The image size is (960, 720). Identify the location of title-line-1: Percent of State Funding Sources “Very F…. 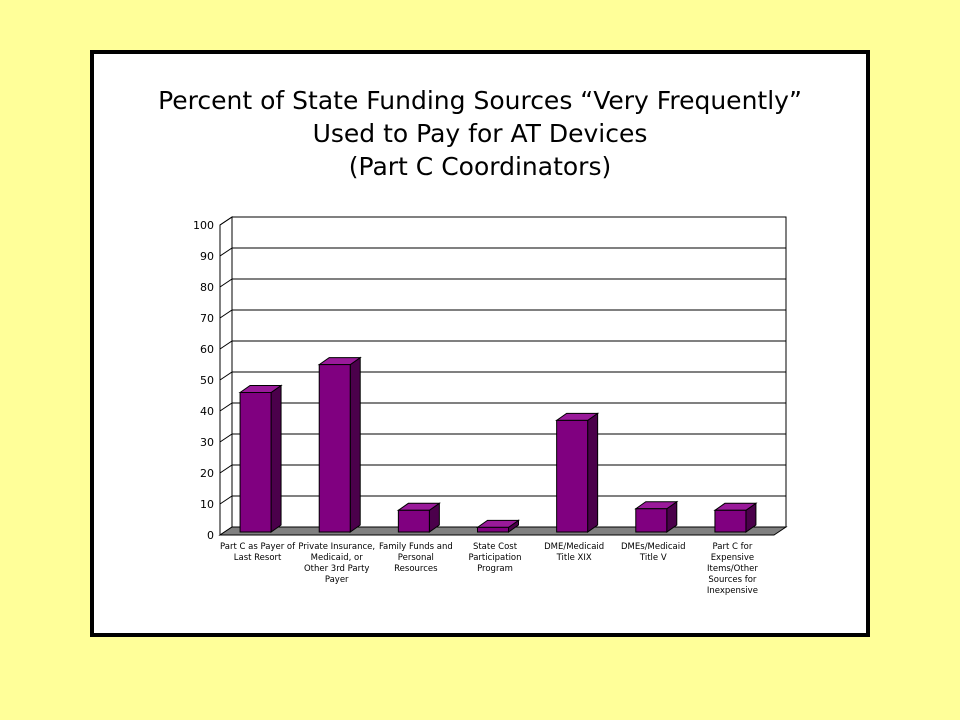
(480, 100).